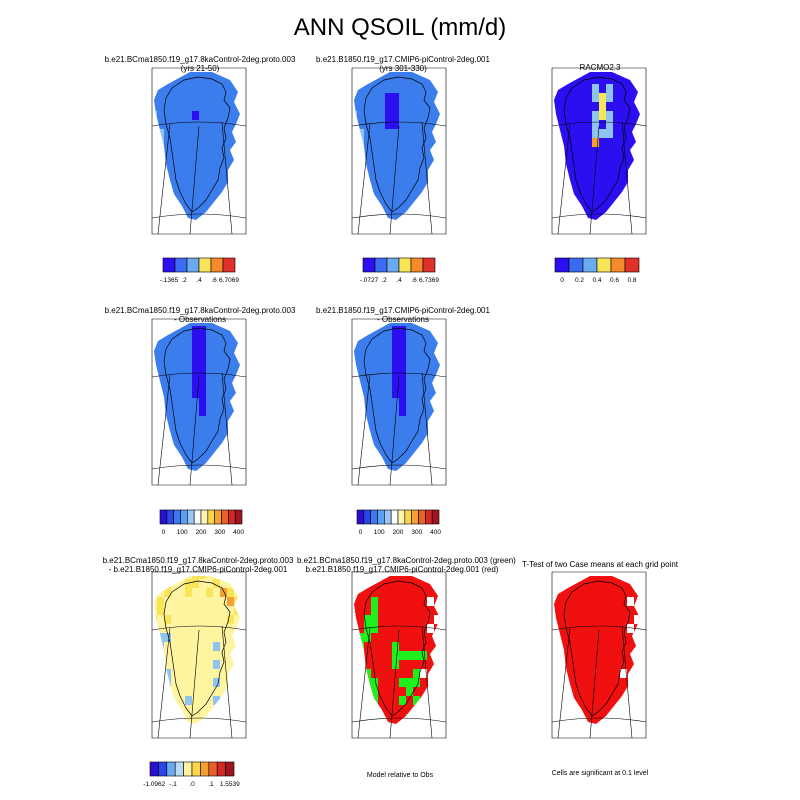 The image size is (800, 800). I want to click on colorbar-svg: 0 100 200 300 400, so click(398, 522).